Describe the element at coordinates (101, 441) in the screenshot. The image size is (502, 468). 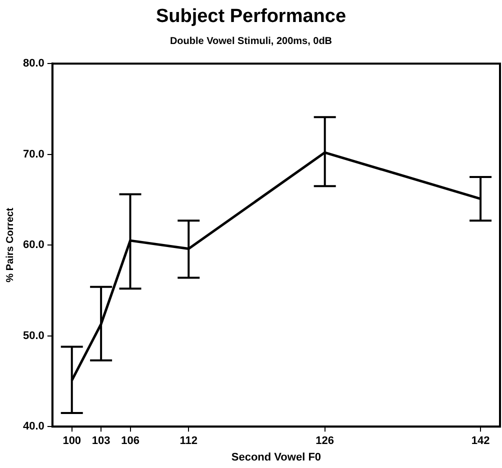
I see `x-tick-label: 103` at that location.